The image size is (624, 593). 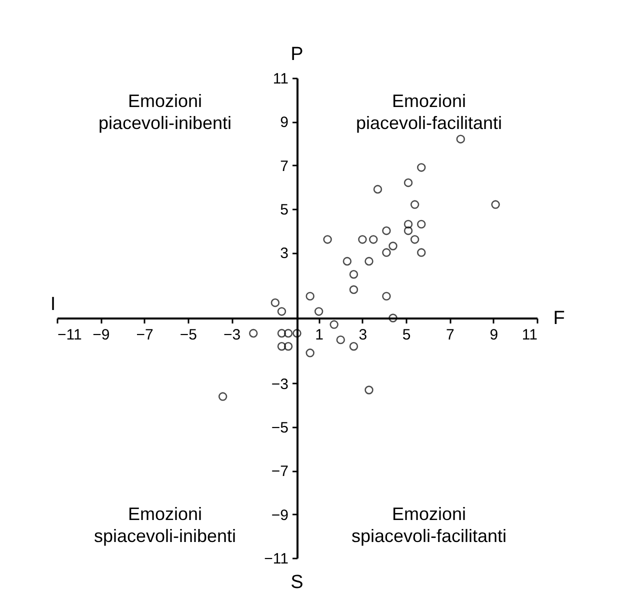 I want to click on text: S, so click(x=297, y=582).